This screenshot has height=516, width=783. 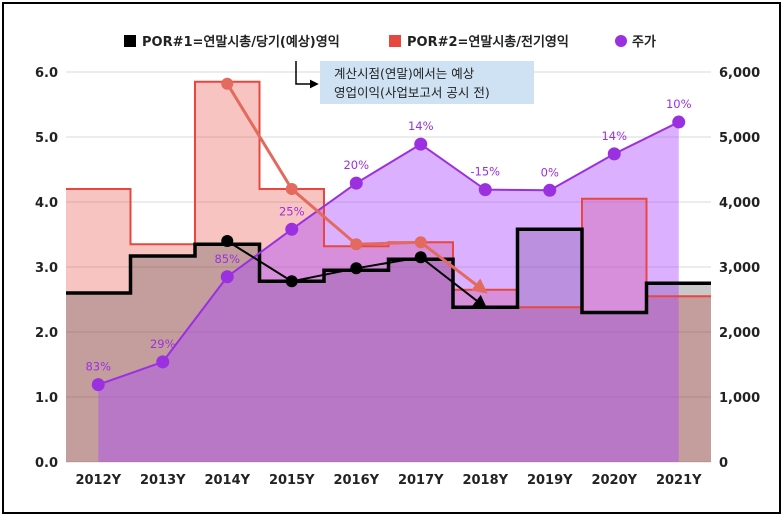 What do you see at coordinates (550, 480) in the screenshot?
I see `x-tick-2019Y: 2019Y` at bounding box center [550, 480].